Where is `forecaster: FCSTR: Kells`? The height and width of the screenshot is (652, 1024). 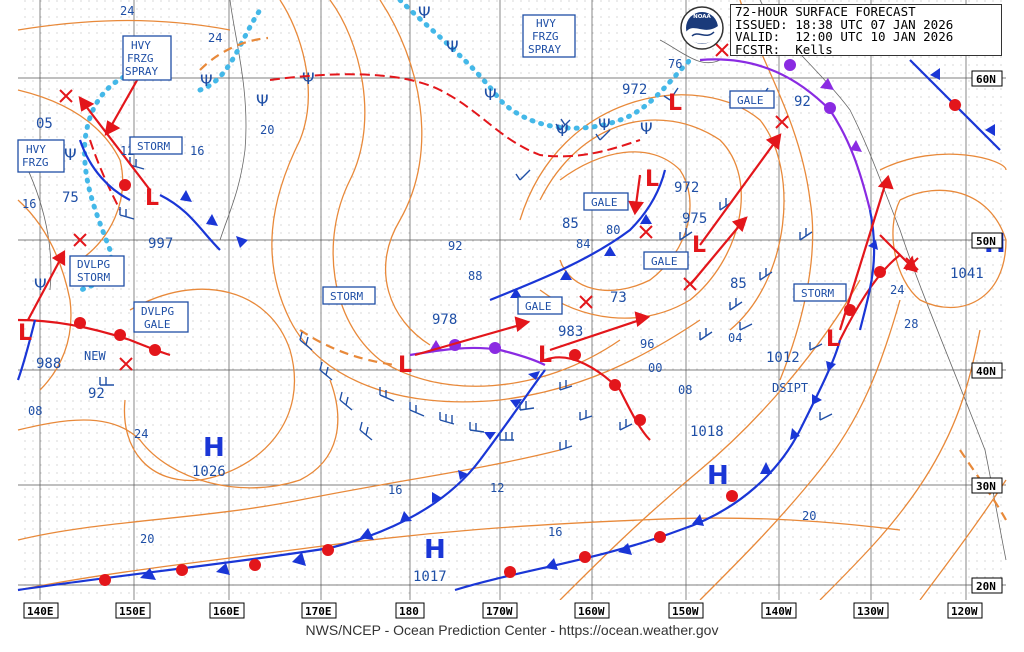
forecaster: FCSTR: Kells is located at coordinates (784, 49).